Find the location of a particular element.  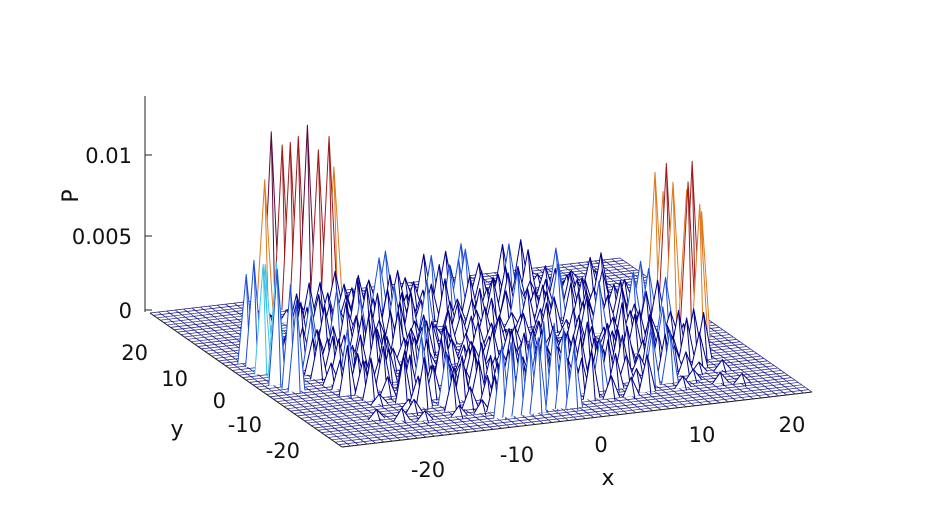

z-tick-label-1: 0.005 is located at coordinates (102, 237).